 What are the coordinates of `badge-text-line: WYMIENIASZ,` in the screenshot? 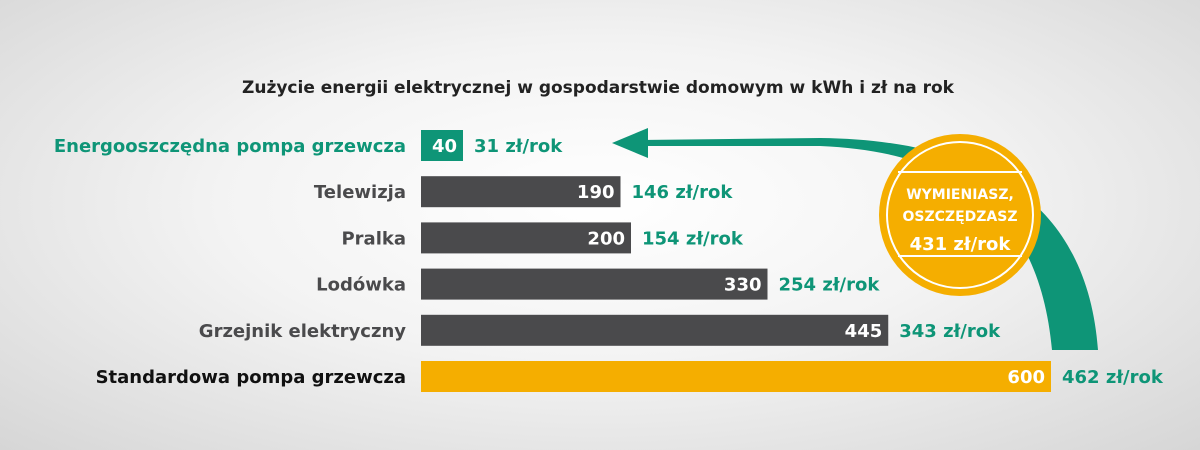 It's located at (960, 195).